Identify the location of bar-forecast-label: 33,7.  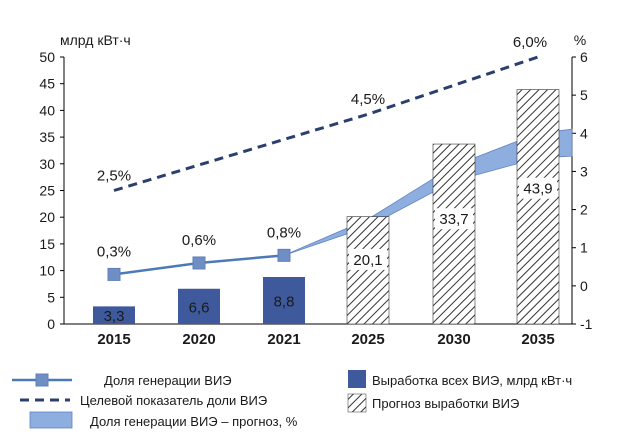
(453, 219).